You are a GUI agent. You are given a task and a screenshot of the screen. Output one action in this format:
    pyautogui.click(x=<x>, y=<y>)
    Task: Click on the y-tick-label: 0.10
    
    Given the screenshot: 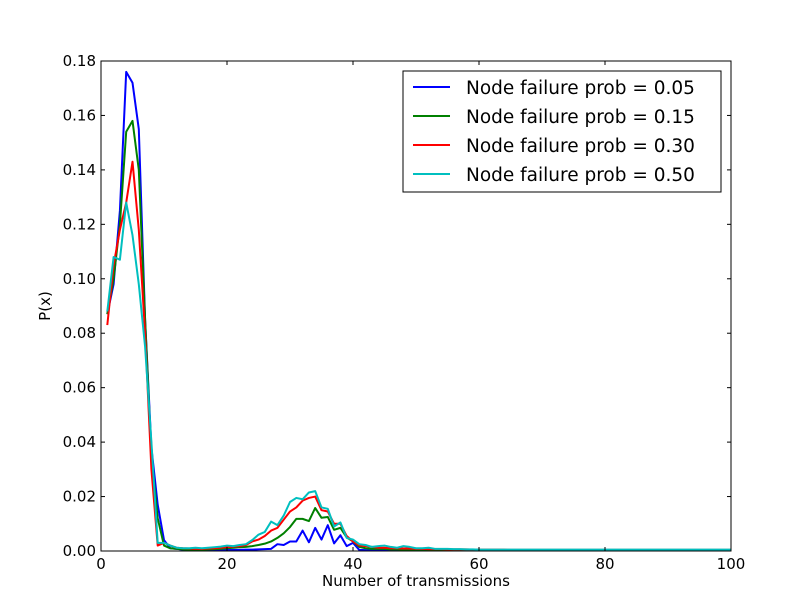 What is the action you would take?
    pyautogui.click(x=79, y=279)
    